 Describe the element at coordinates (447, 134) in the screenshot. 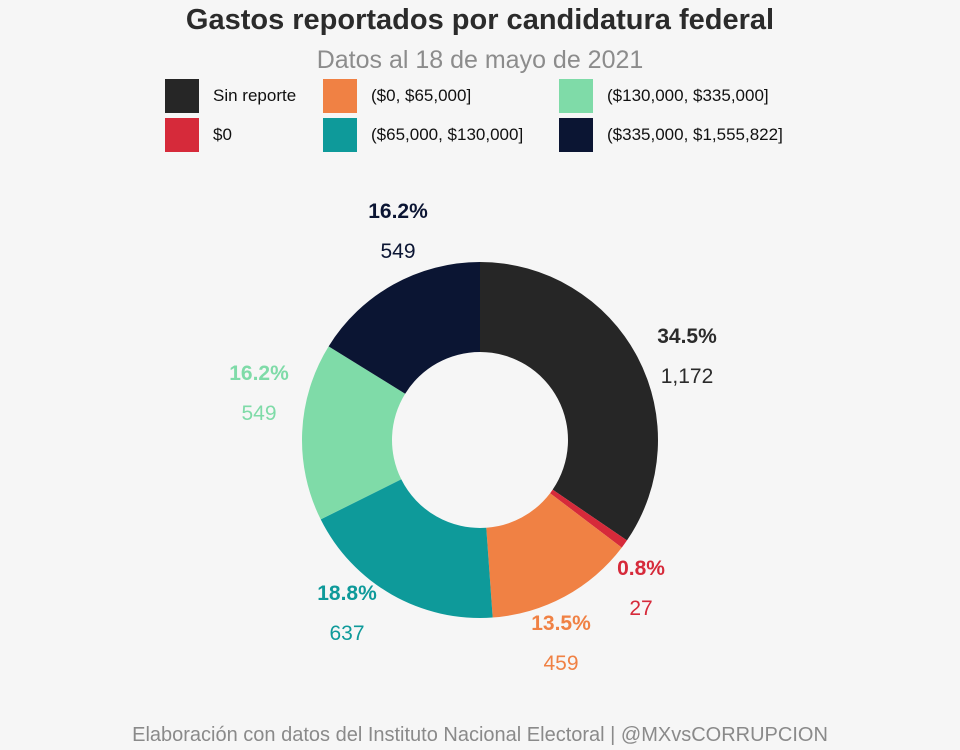

I see `legend-label: ($65,000, $130,000]` at that location.